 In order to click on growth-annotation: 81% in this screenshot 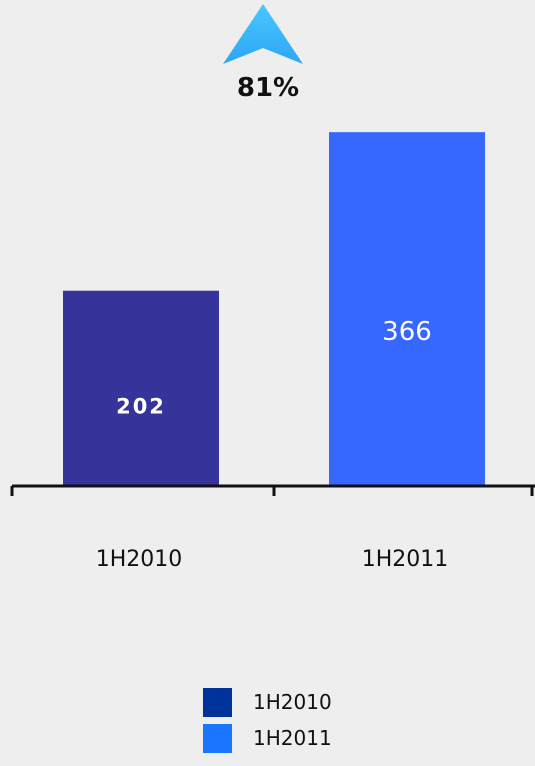, I will do `click(263, 53)`.